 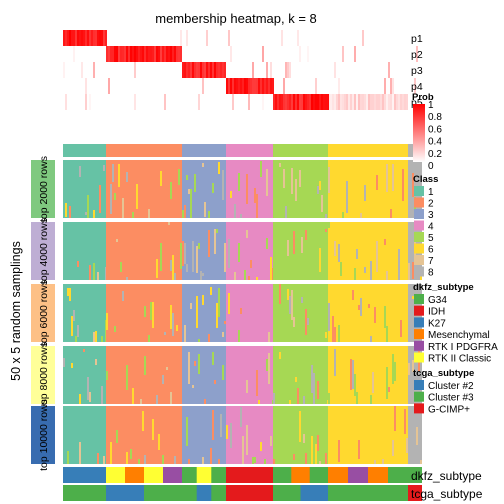 What do you see at coordinates (417, 39) in the screenshot?
I see `prob-track-label-p1: p1` at bounding box center [417, 39].